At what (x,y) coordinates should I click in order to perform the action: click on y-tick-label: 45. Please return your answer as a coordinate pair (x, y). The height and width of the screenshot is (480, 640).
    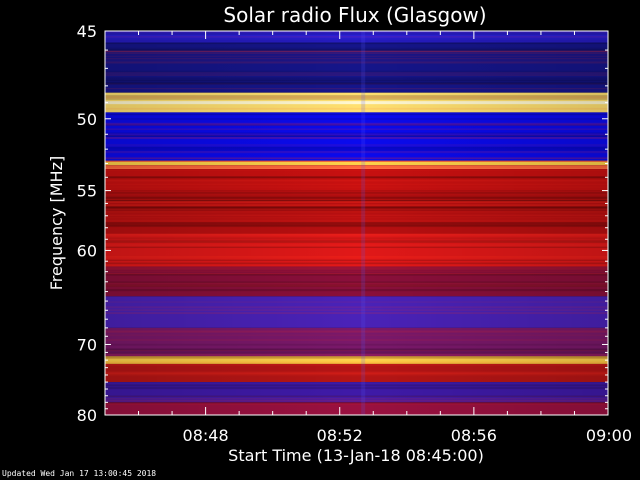
    Looking at the image, I should click on (87, 31).